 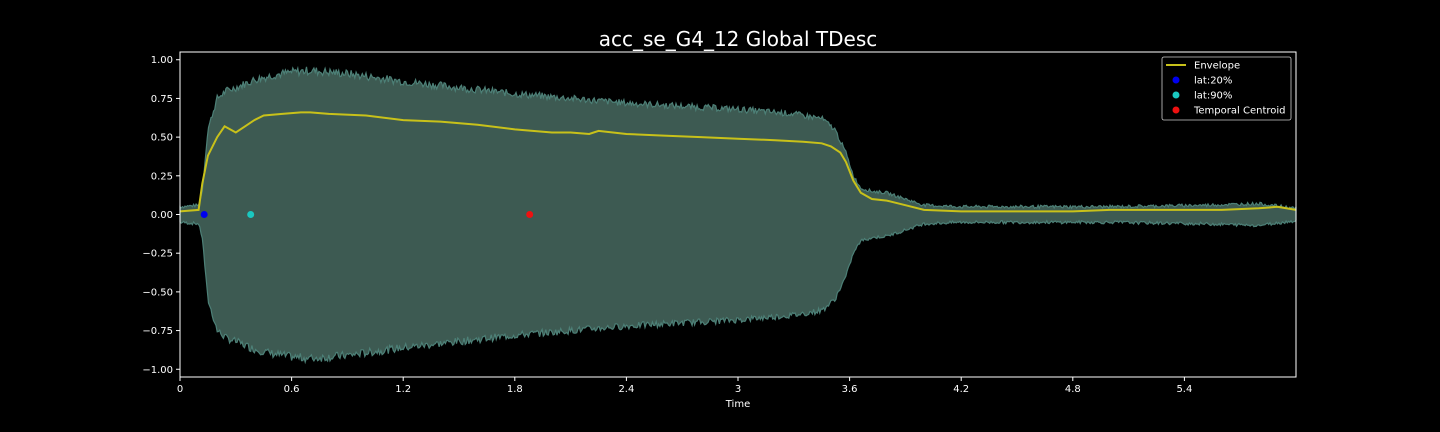 What do you see at coordinates (738, 39) in the screenshot?
I see `chart-title: acc_se_G4_12 Global TDesc` at bounding box center [738, 39].